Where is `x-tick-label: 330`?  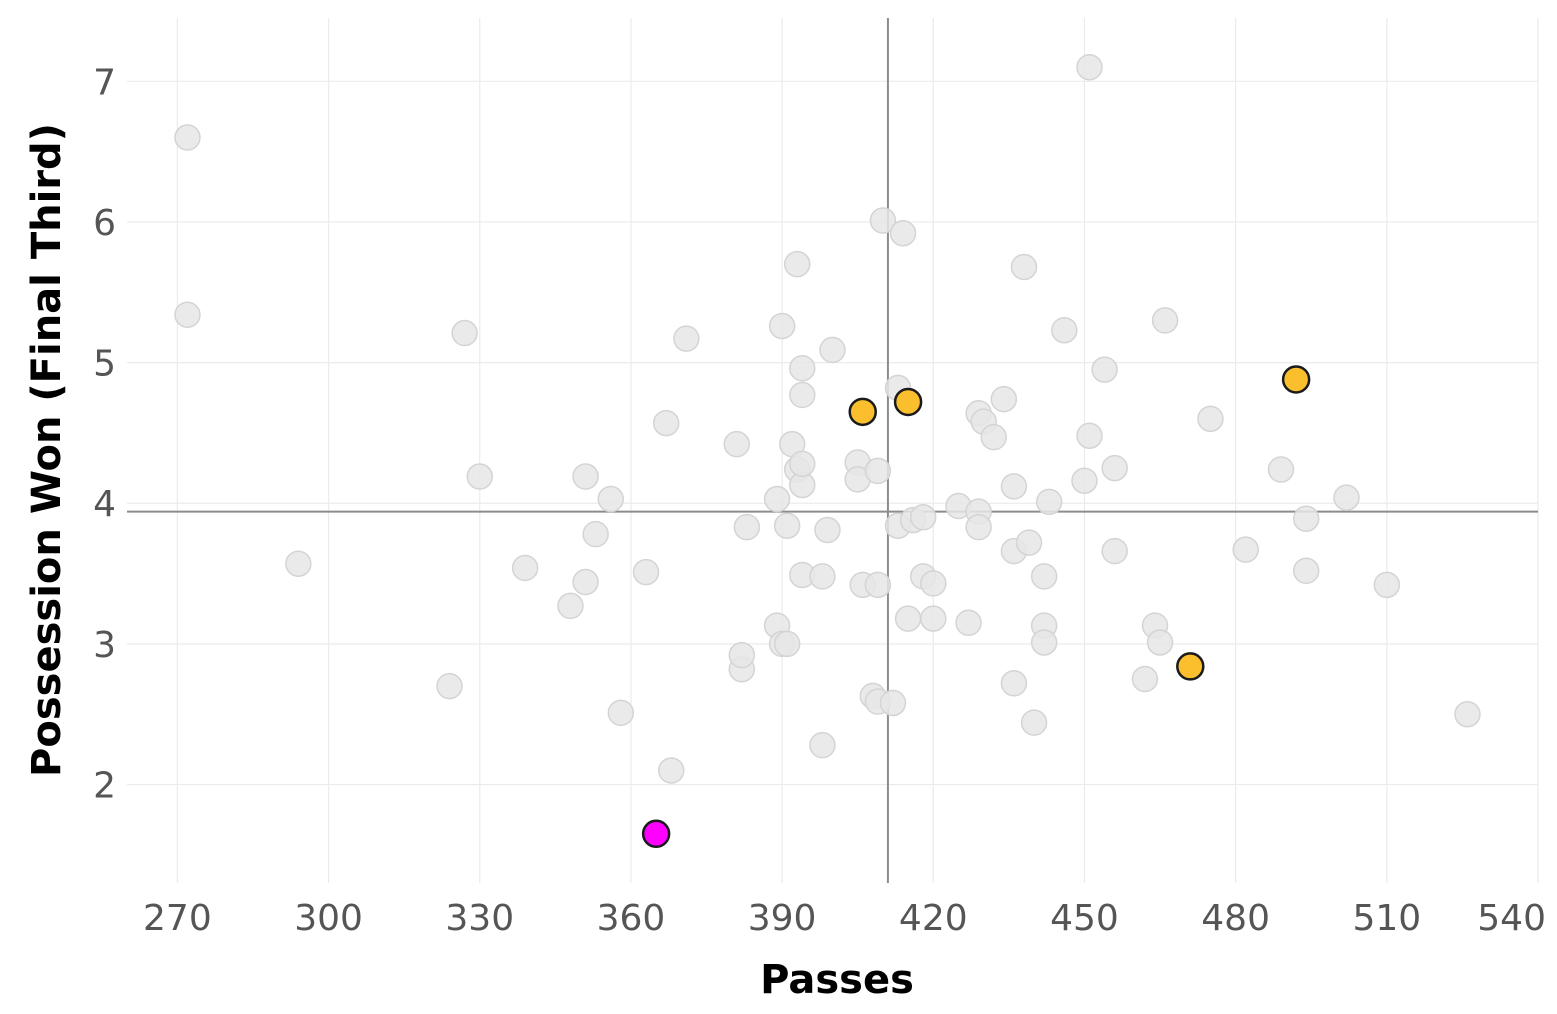
x-tick-label: 330 is located at coordinates (479, 918).